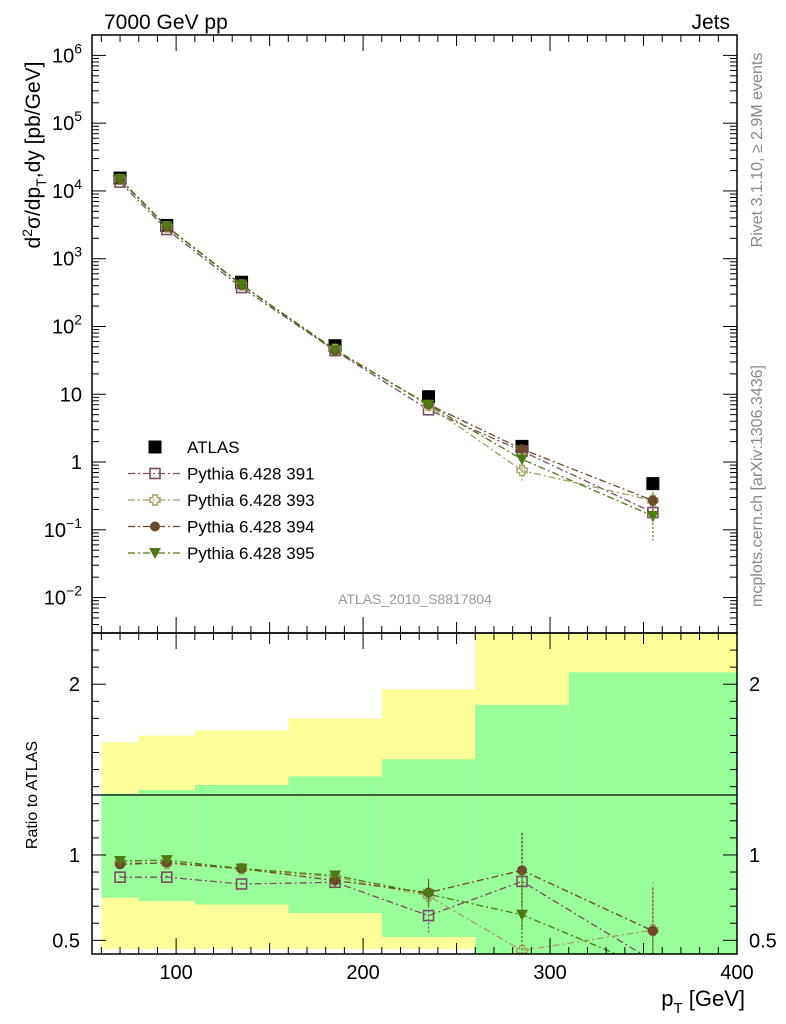 This screenshot has height=1024, width=786. What do you see at coordinates (754, 685) in the screenshot?
I see `ratio-y-tick-label-right: 2` at bounding box center [754, 685].